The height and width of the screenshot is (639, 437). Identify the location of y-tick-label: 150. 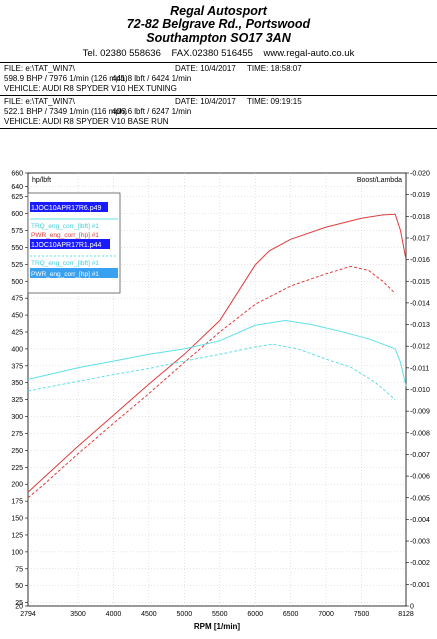
(17, 519).